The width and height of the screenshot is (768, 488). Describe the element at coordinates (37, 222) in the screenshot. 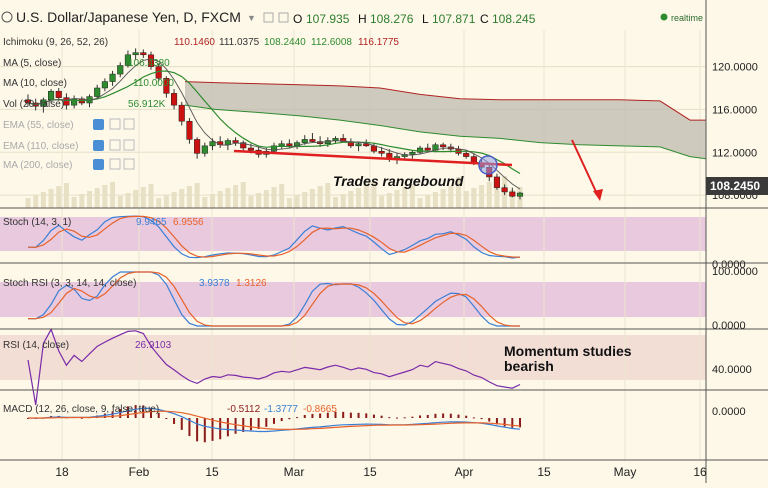

I see `stoch-label: Stoch (14, 3, 1)` at that location.